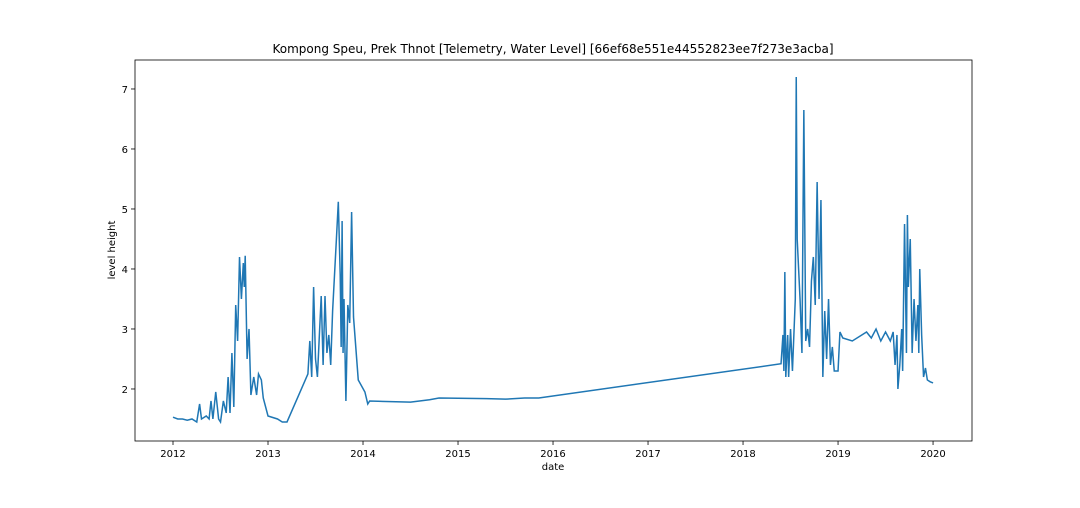  What do you see at coordinates (647, 454) in the screenshot?
I see `x-tick-label: 2017` at bounding box center [647, 454].